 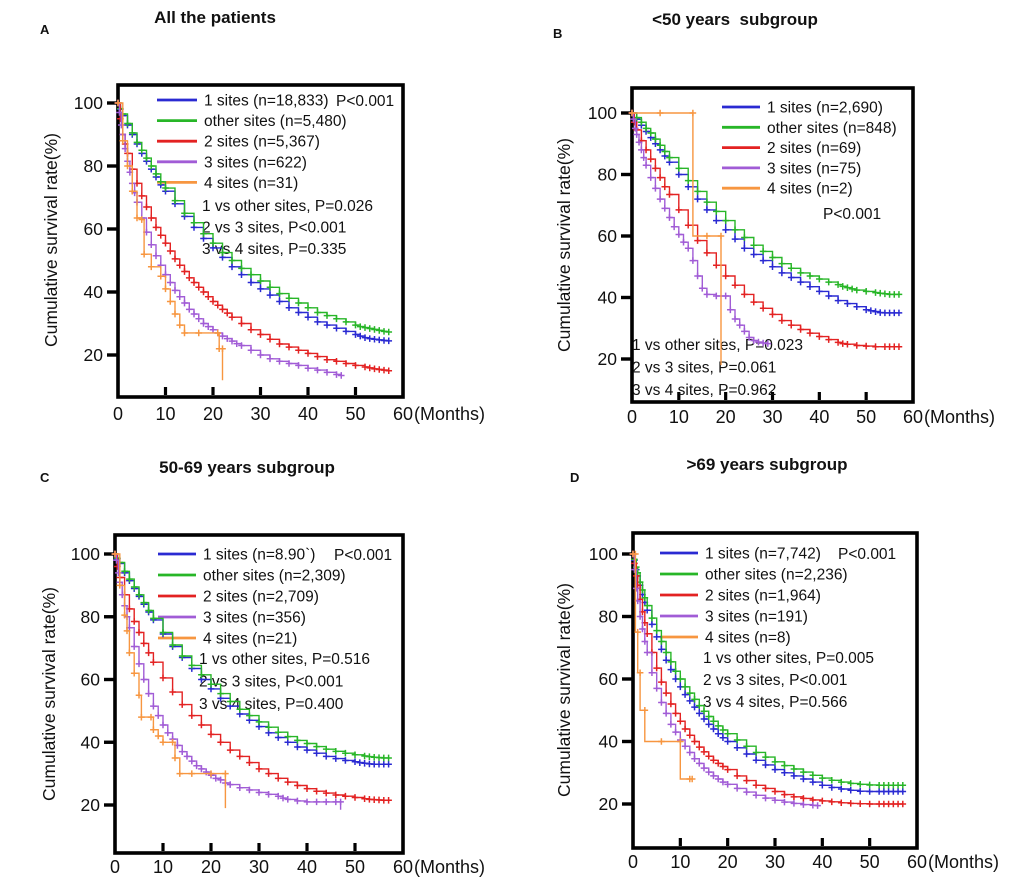 What do you see at coordinates (271, 704) in the screenshot?
I see `comparison-note: 3 vs 4 sites, P=0.400` at bounding box center [271, 704].